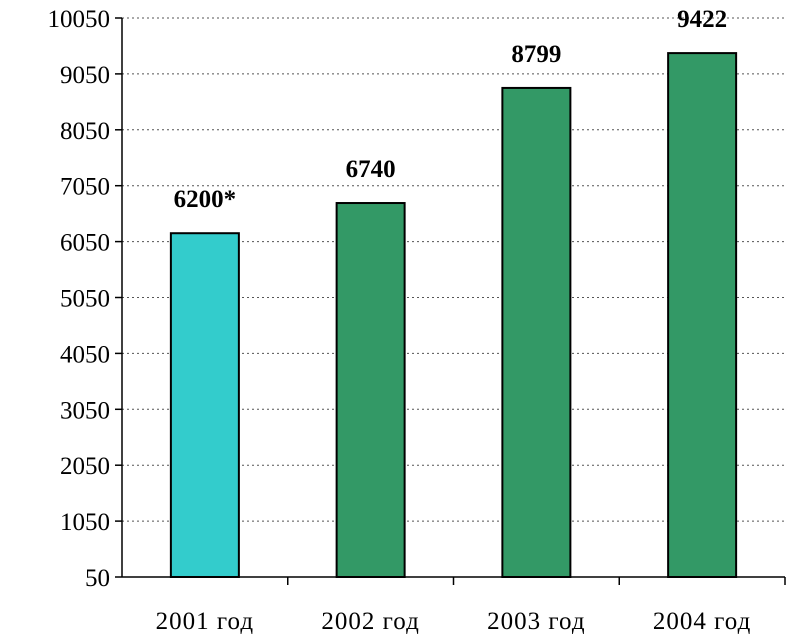 The height and width of the screenshot is (637, 792). Describe the element at coordinates (85, 187) in the screenshot. I see `y-tick-label: 7050` at that location.